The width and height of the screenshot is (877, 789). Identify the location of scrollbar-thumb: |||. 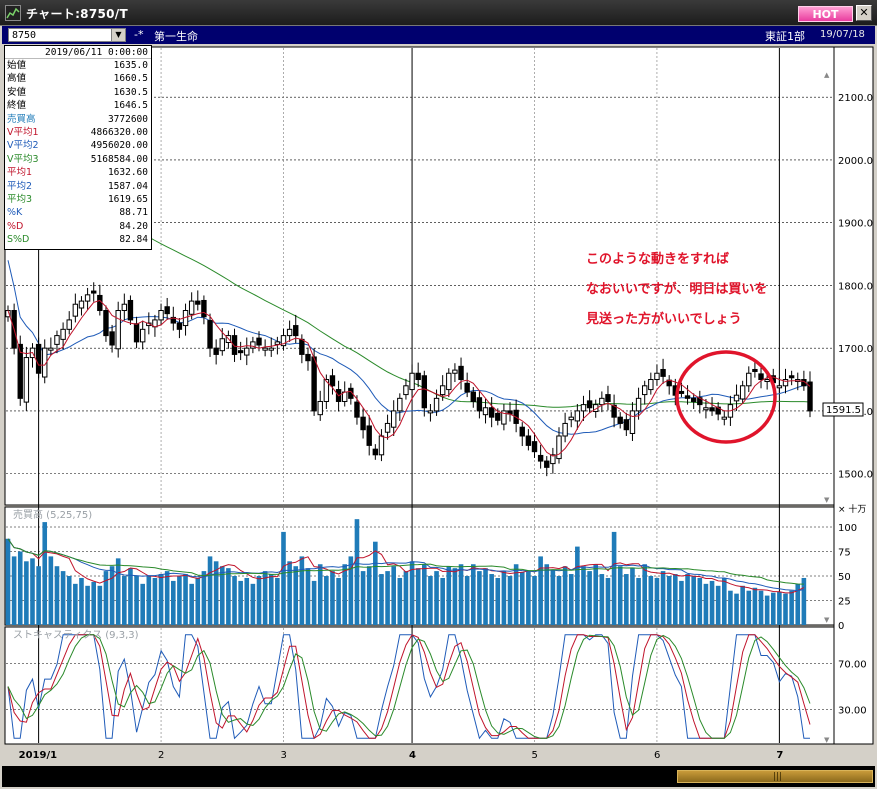
(775, 776).